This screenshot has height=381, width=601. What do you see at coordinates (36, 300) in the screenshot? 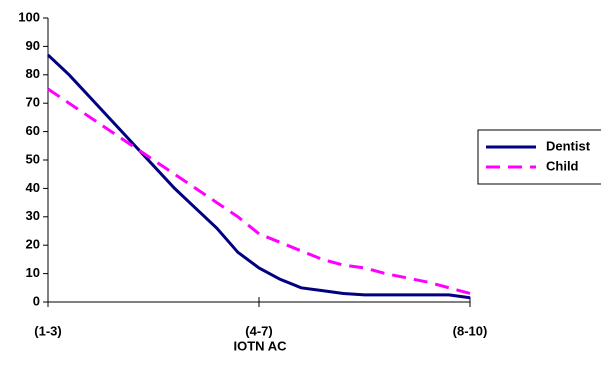
I see `y-tick-label: 0` at bounding box center [36, 300].